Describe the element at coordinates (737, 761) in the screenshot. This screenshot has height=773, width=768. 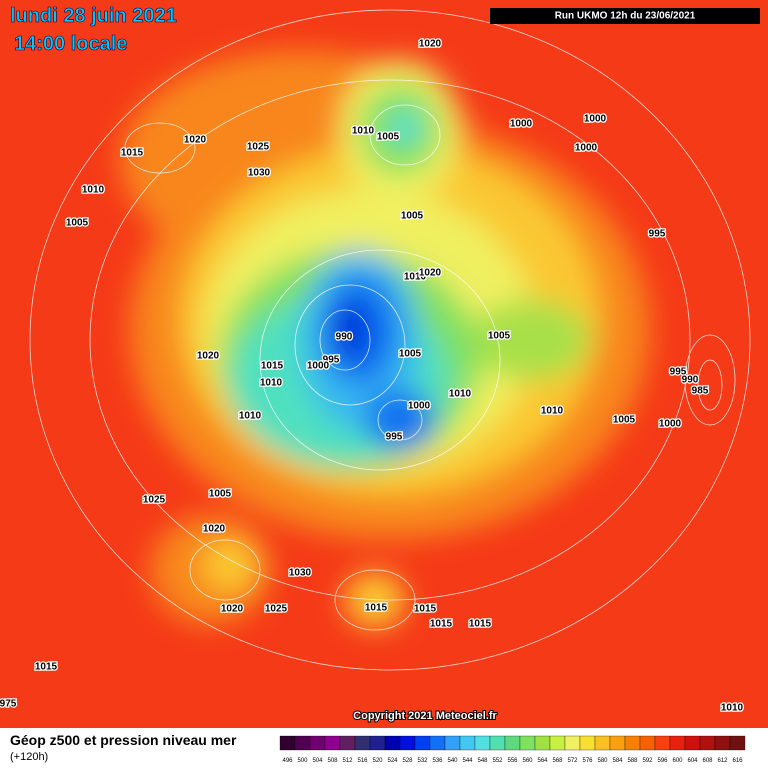
I see `scale-label: 616` at that location.